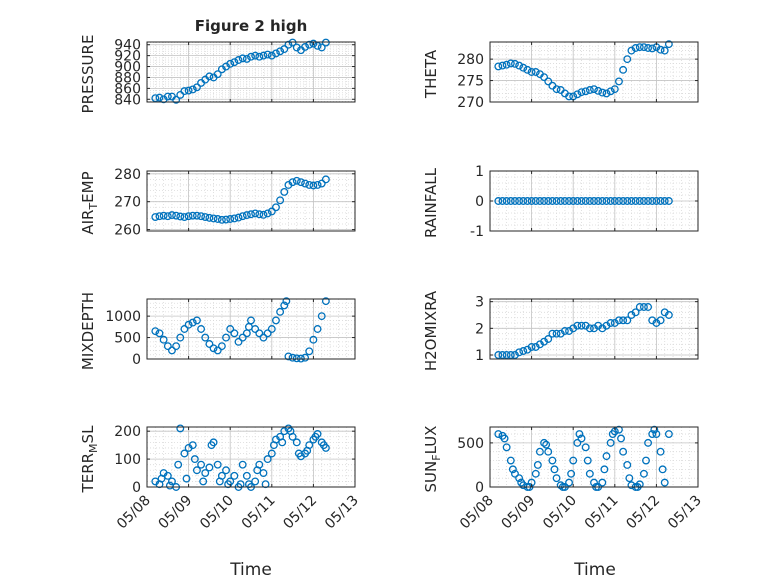 The width and height of the screenshot is (778, 583). I want to click on x-tick-label: 05/09, so click(176, 513).